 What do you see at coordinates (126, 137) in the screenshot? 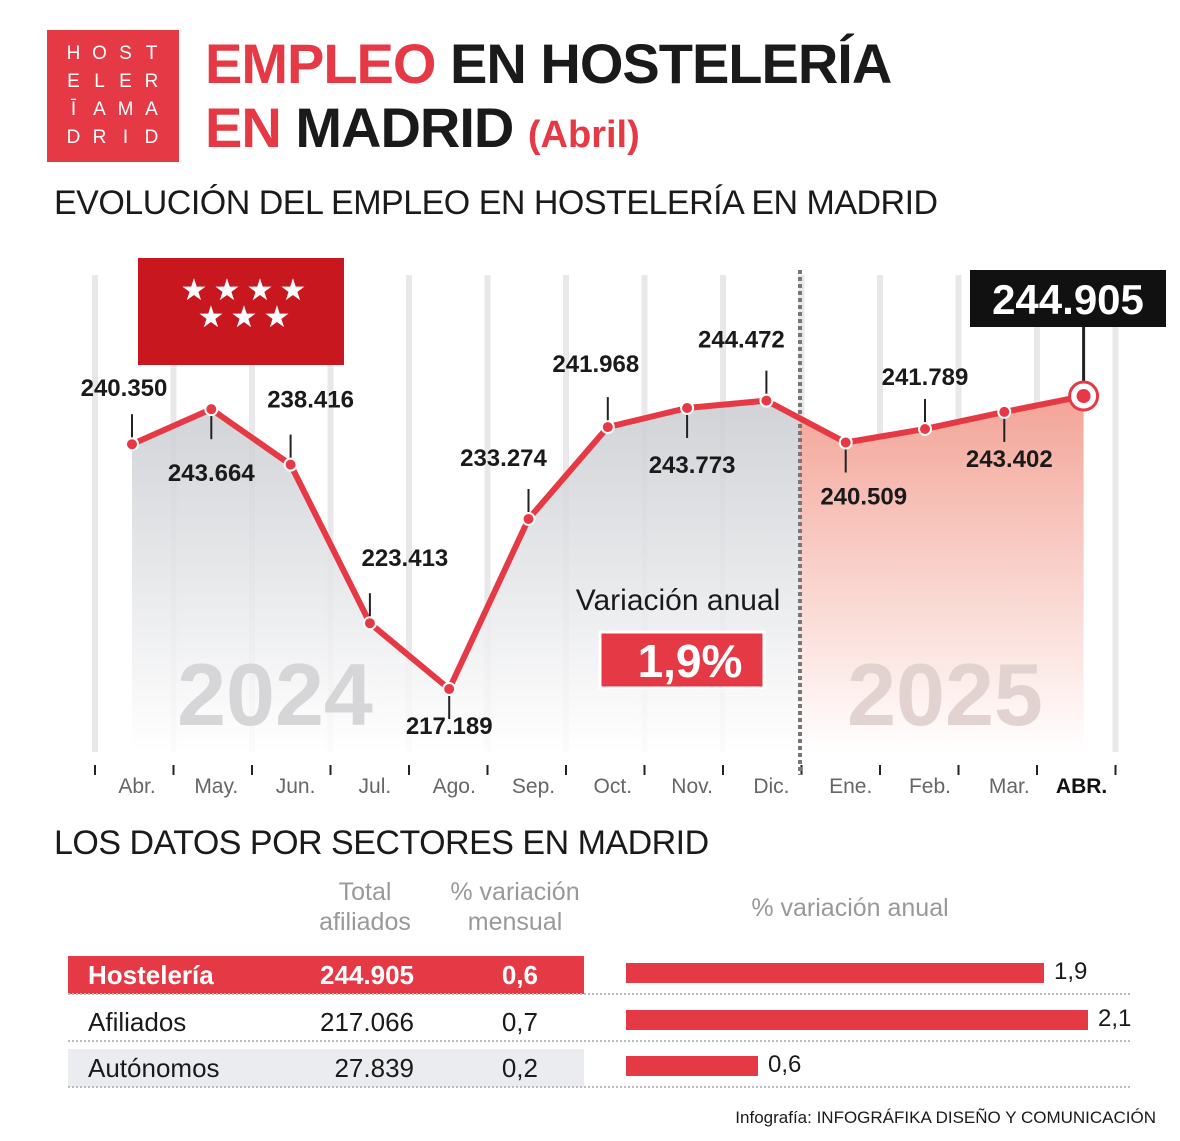
I see `logo-letter: I` at bounding box center [126, 137].